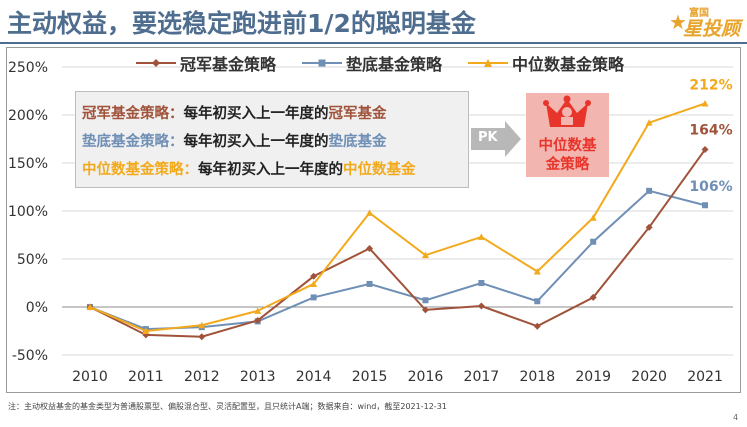 This screenshot has height=427, width=747. What do you see at coordinates (228, 64) in the screenshot?
I see `legend-label: 冠军基金策略` at bounding box center [228, 64].